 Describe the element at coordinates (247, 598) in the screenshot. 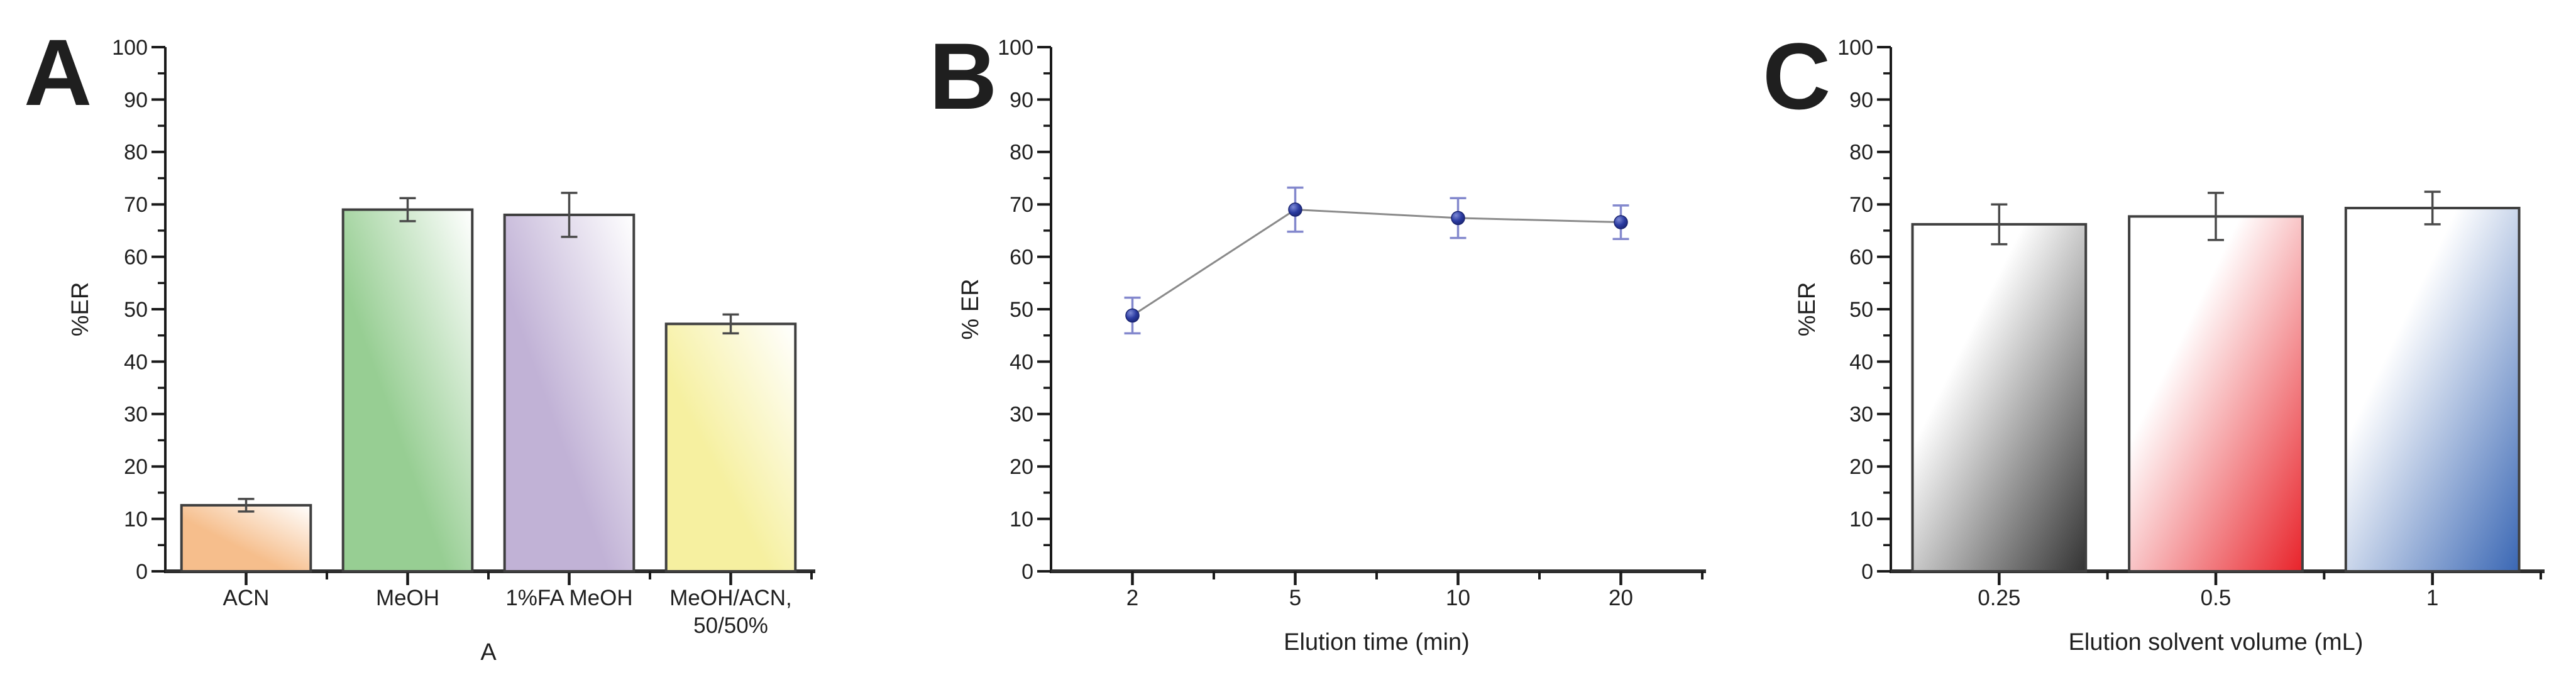

I see `x-tick-label: ACN` at that location.